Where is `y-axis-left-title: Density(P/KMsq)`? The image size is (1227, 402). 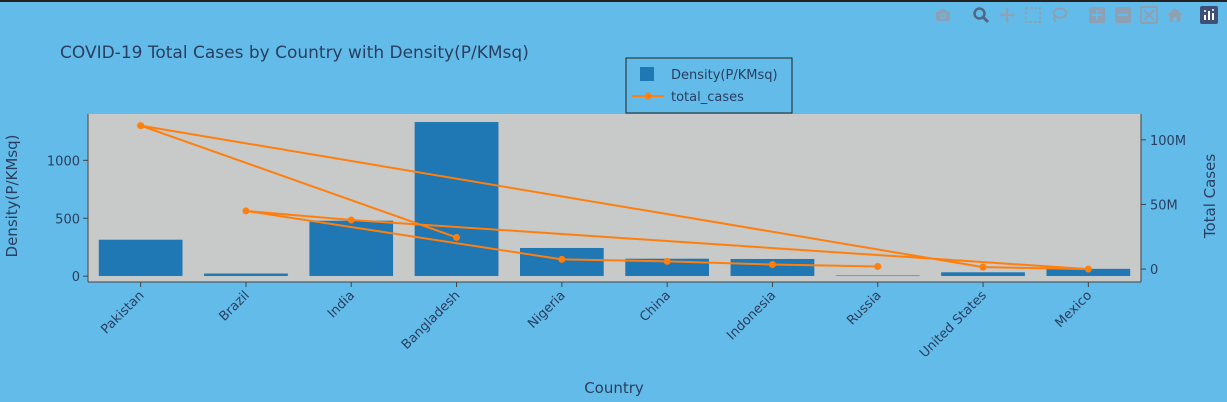
y-axis-left-title: Density(P/KMsq) is located at coordinates (12, 196).